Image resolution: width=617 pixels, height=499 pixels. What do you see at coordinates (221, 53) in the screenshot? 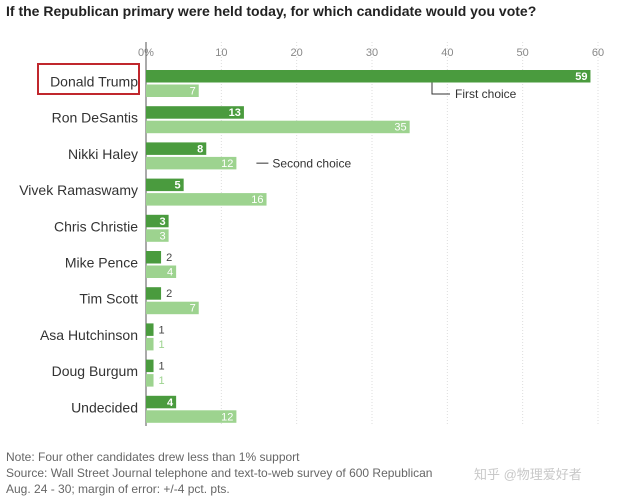
I see `x-tick-label: 10` at bounding box center [221, 53].